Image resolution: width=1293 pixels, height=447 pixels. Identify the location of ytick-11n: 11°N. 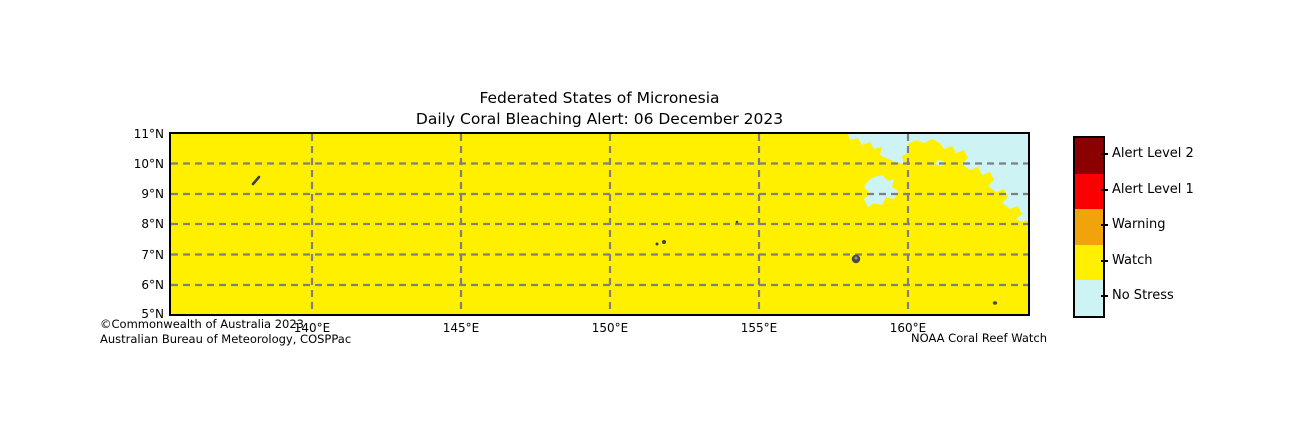
(148, 134).